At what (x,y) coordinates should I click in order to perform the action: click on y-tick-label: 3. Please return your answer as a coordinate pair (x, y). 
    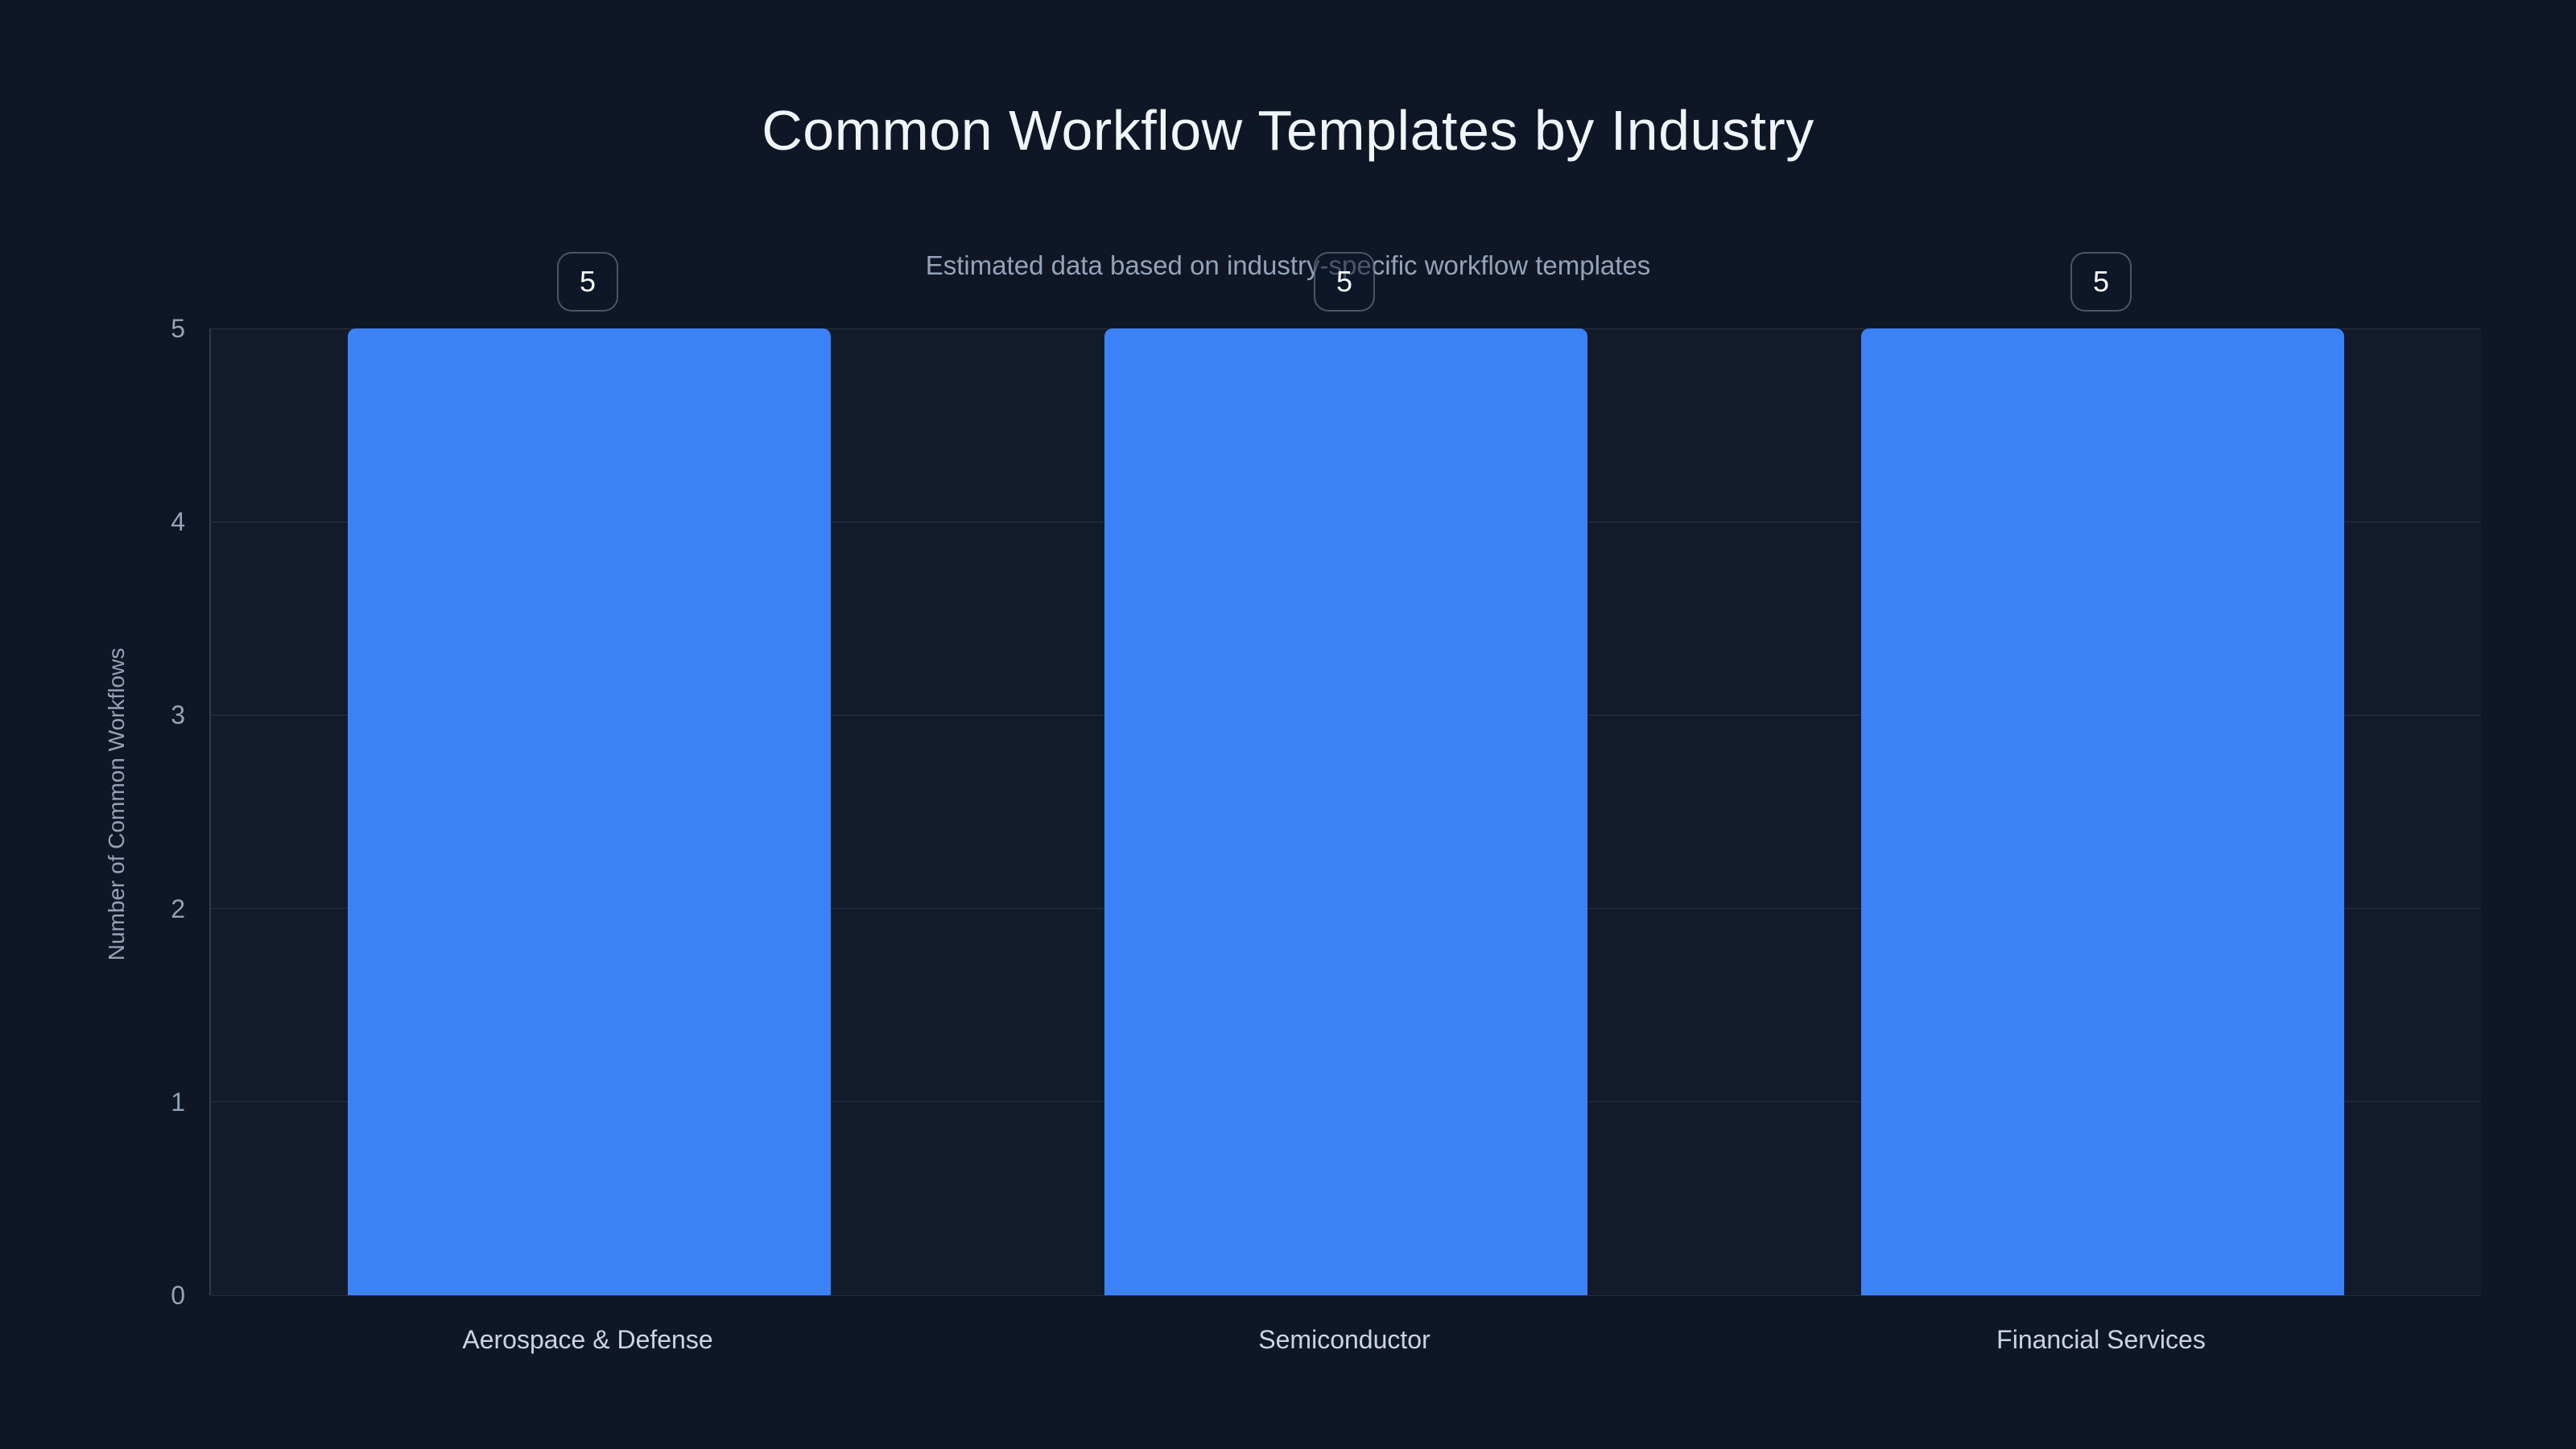
    Looking at the image, I should click on (178, 715).